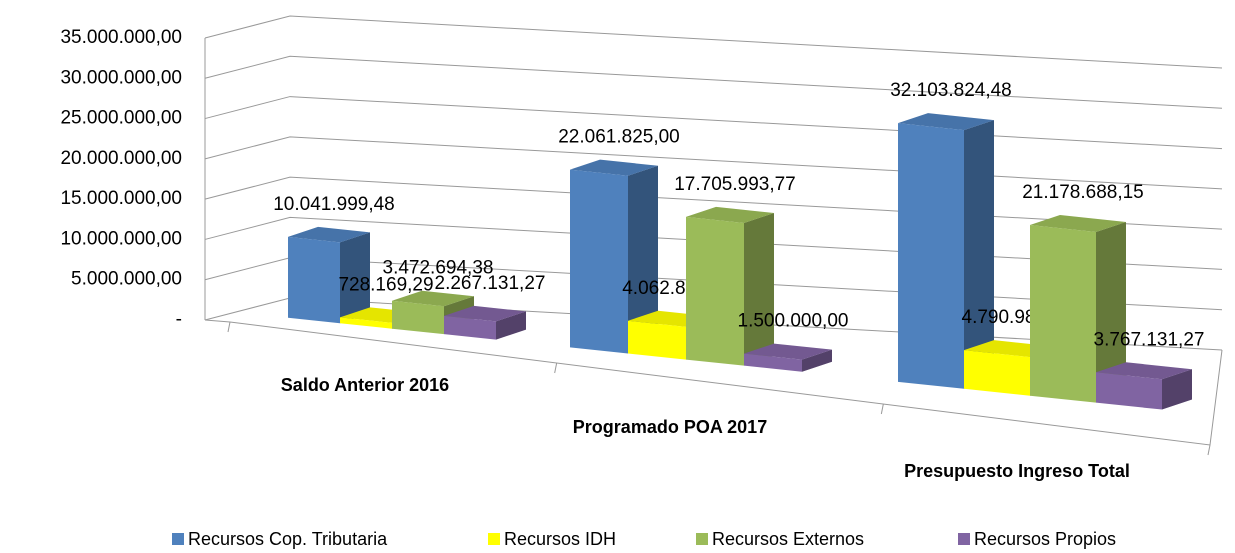  I want to click on value-label: 2.267.131,27, so click(490, 283).